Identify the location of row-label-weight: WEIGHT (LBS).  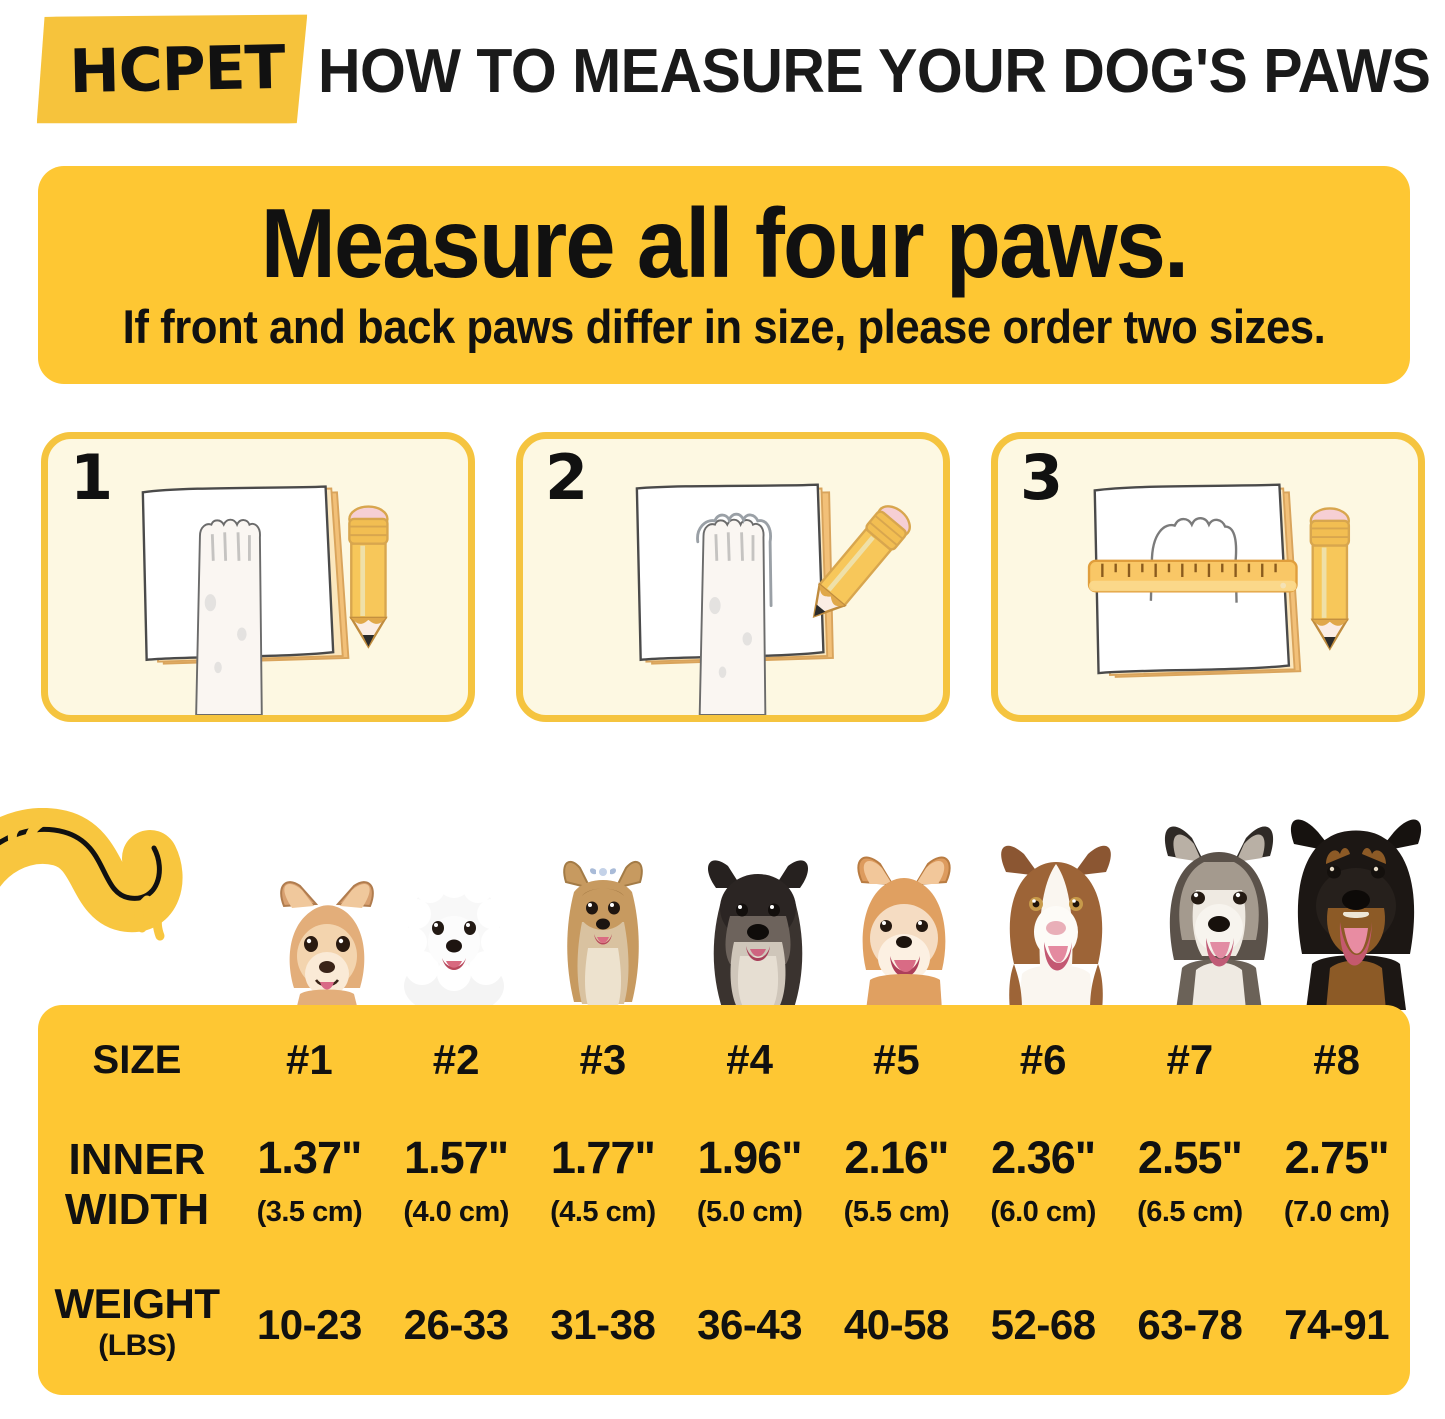
(137, 1325).